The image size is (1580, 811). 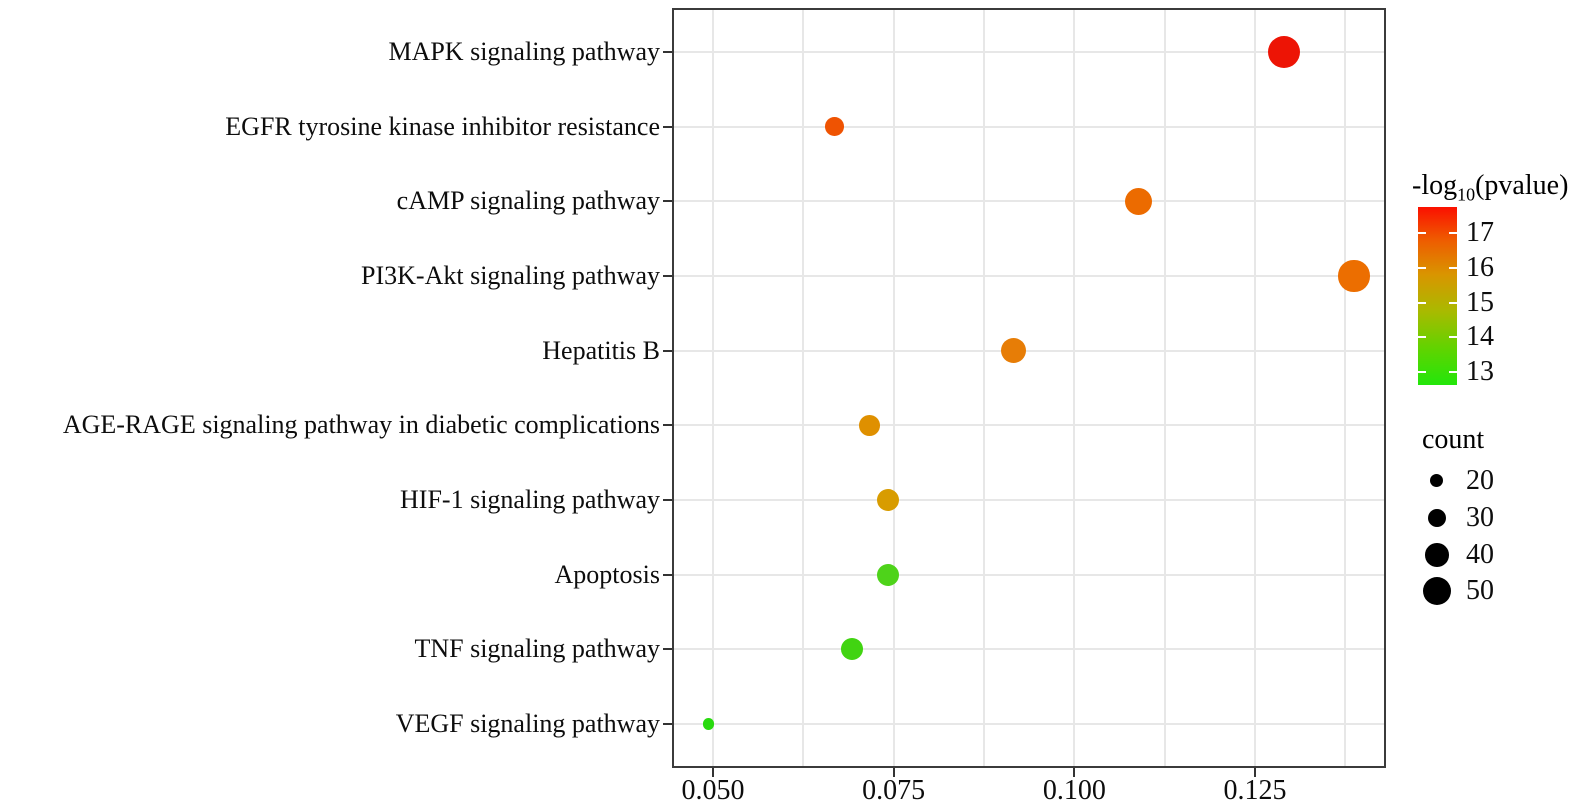 What do you see at coordinates (1255, 790) in the screenshot?
I see `x-axis-tick-label: 0.125` at bounding box center [1255, 790].